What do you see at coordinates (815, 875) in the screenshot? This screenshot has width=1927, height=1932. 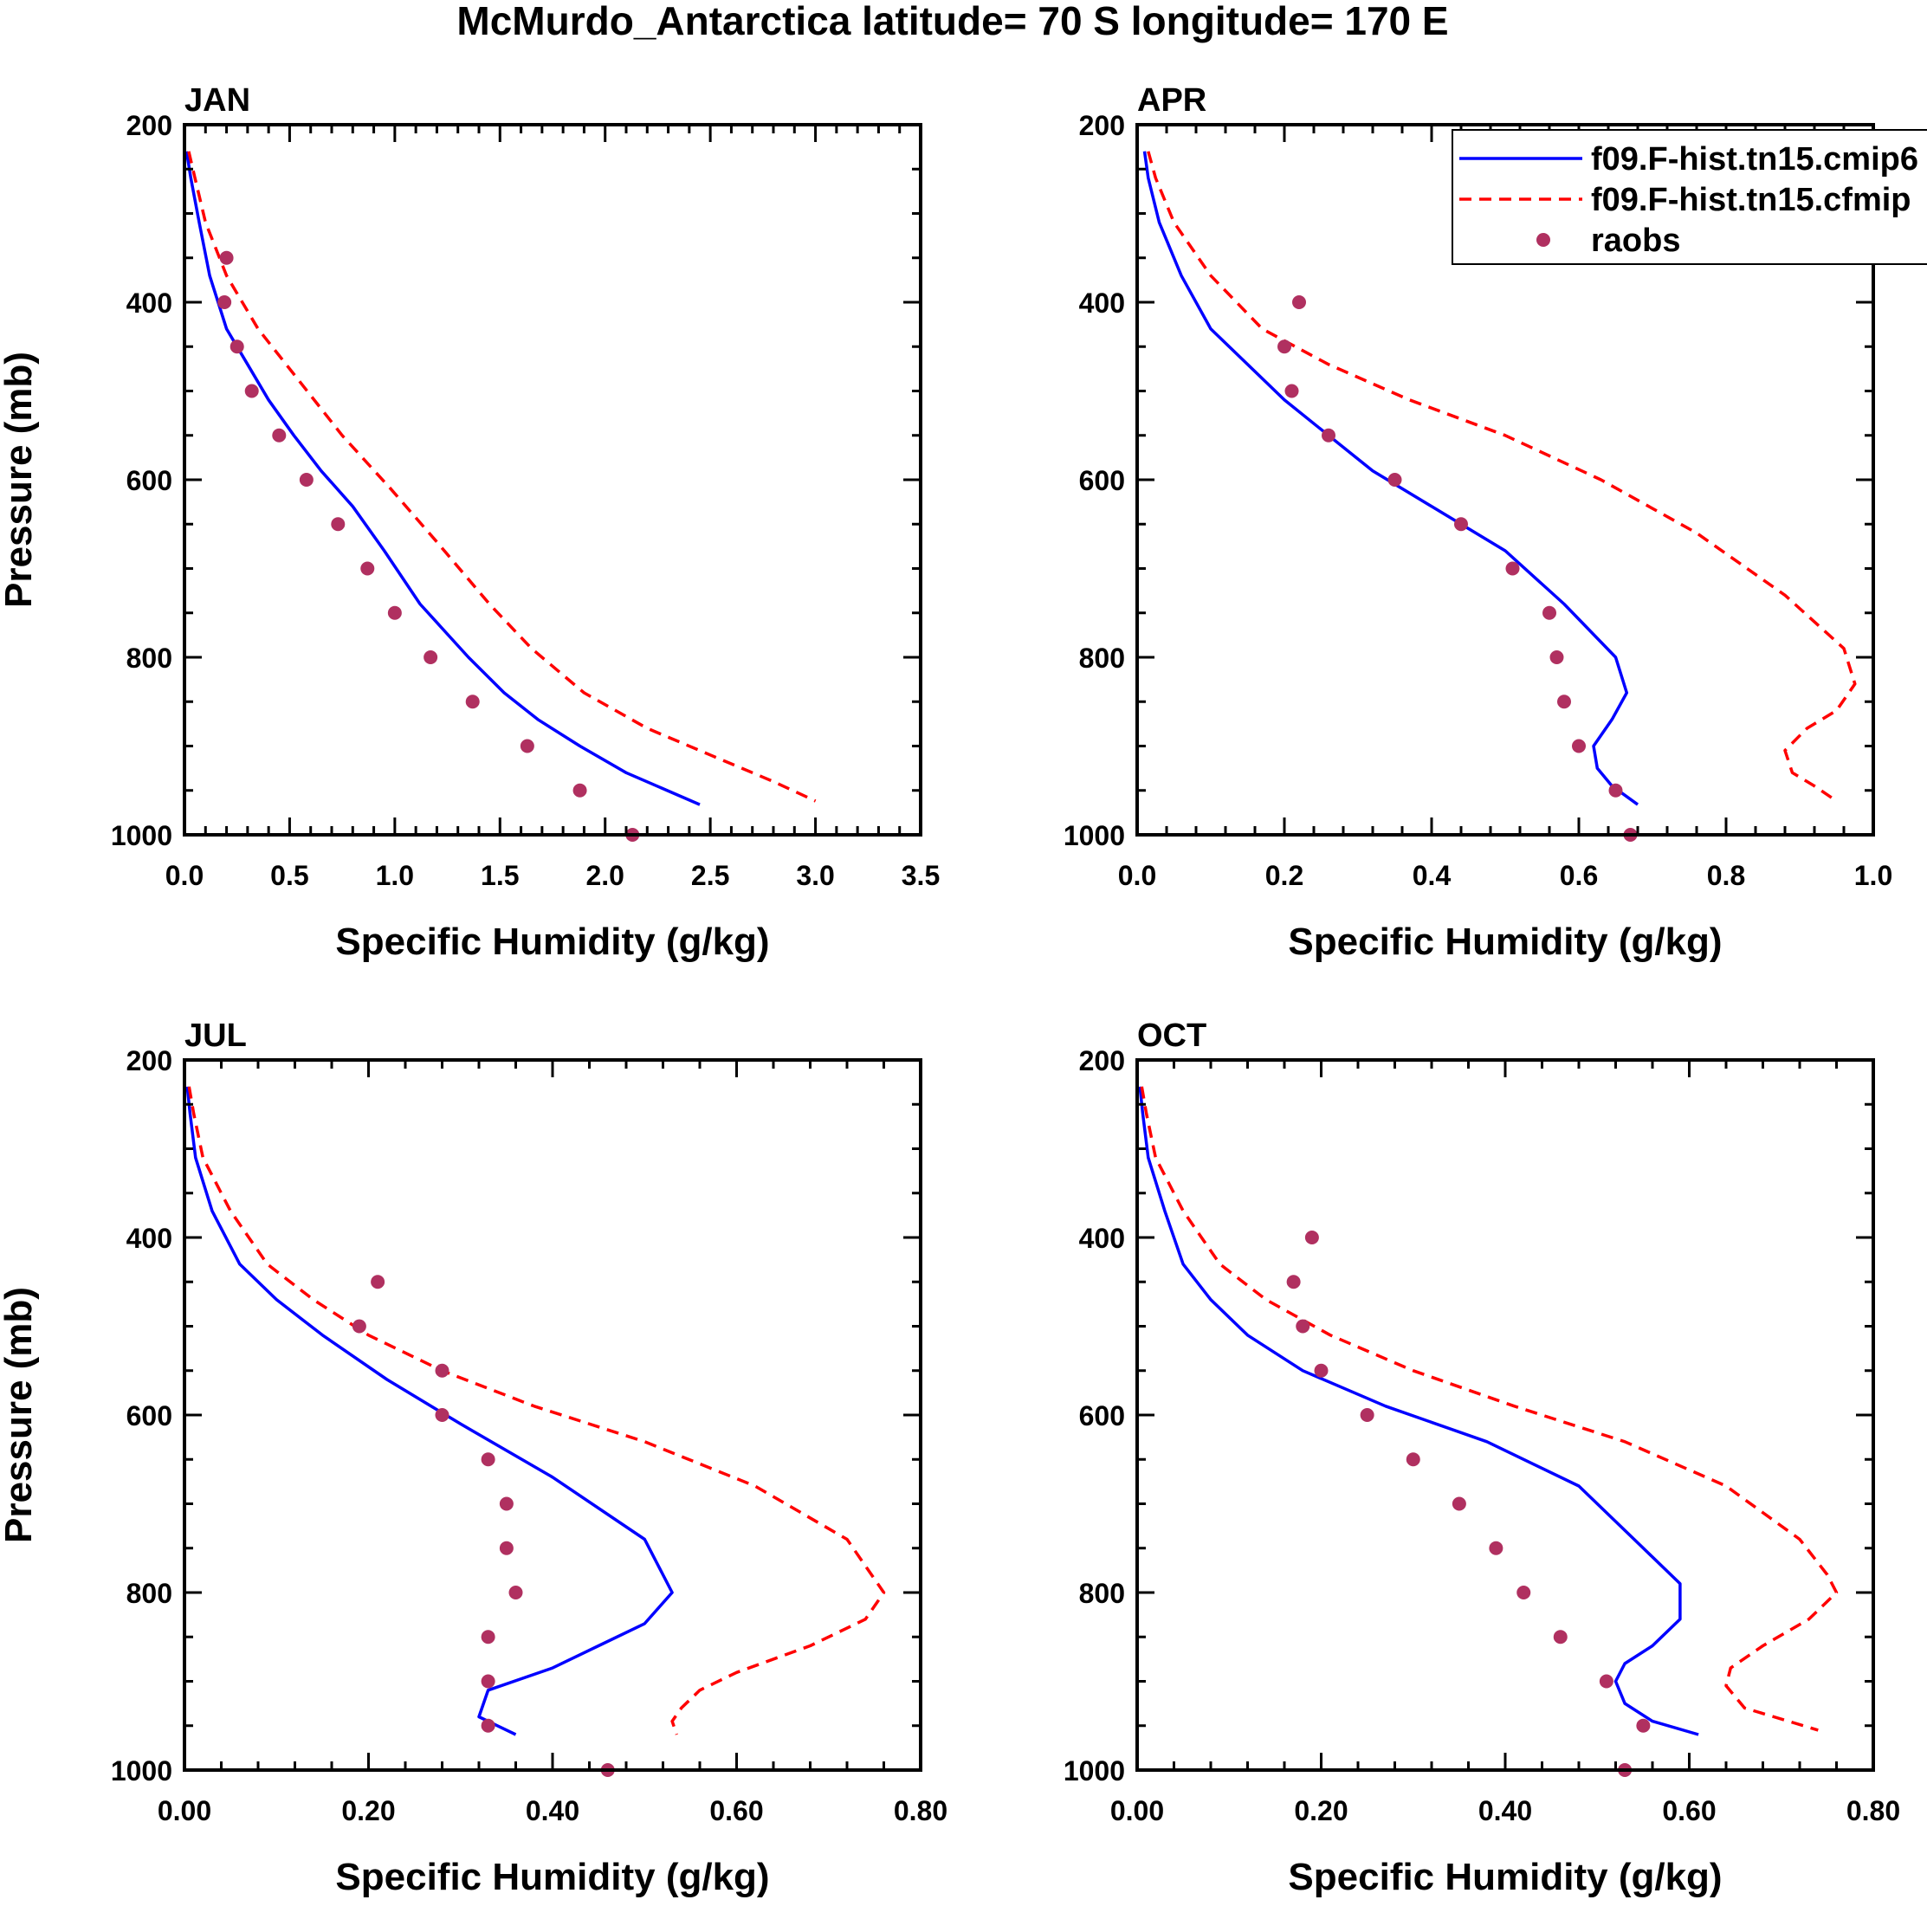 I see `x-tick-label: 3.0` at bounding box center [815, 875].